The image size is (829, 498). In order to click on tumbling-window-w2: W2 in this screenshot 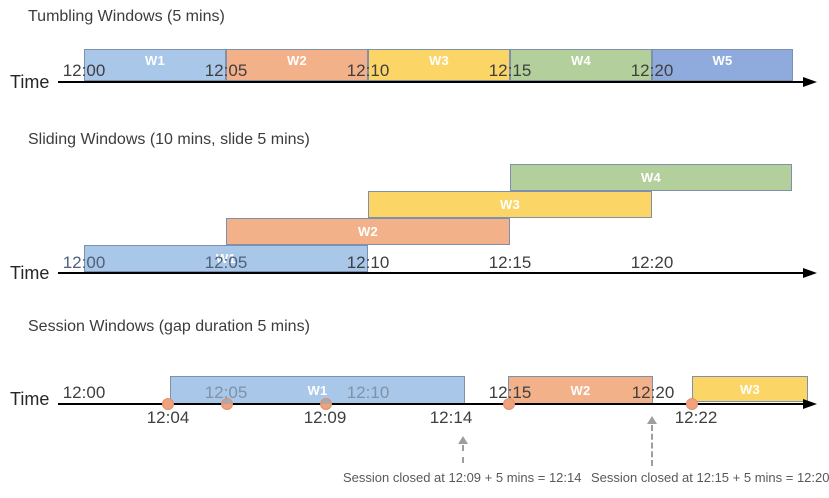, I will do `click(297, 65)`.